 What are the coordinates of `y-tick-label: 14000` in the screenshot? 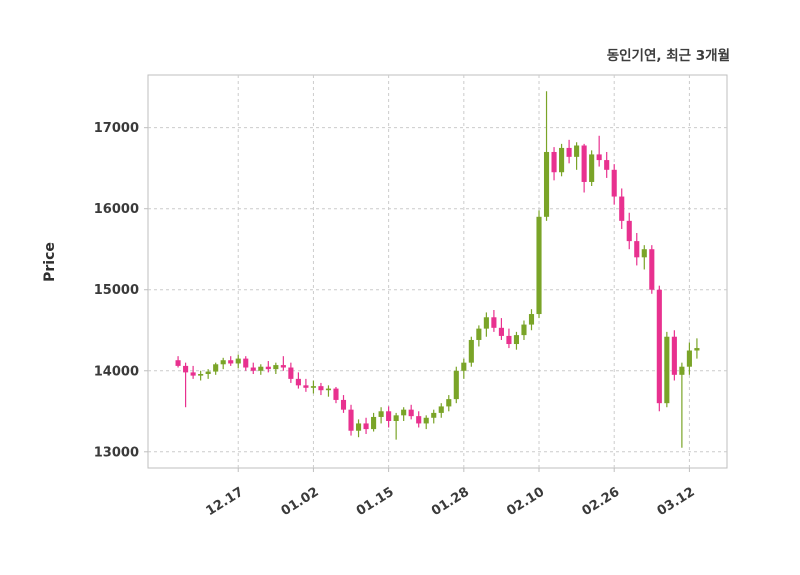 It's located at (116, 371).